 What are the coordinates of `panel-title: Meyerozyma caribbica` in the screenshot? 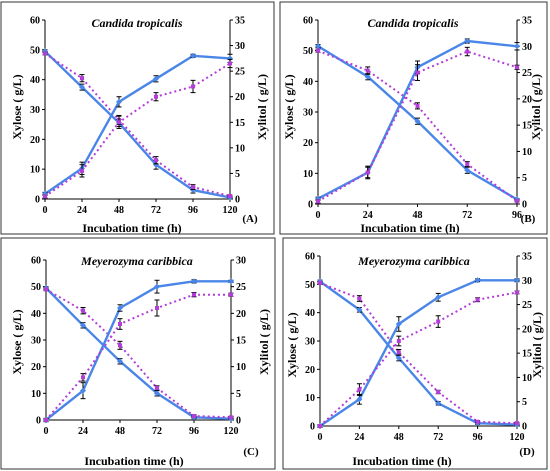 It's located at (136, 261).